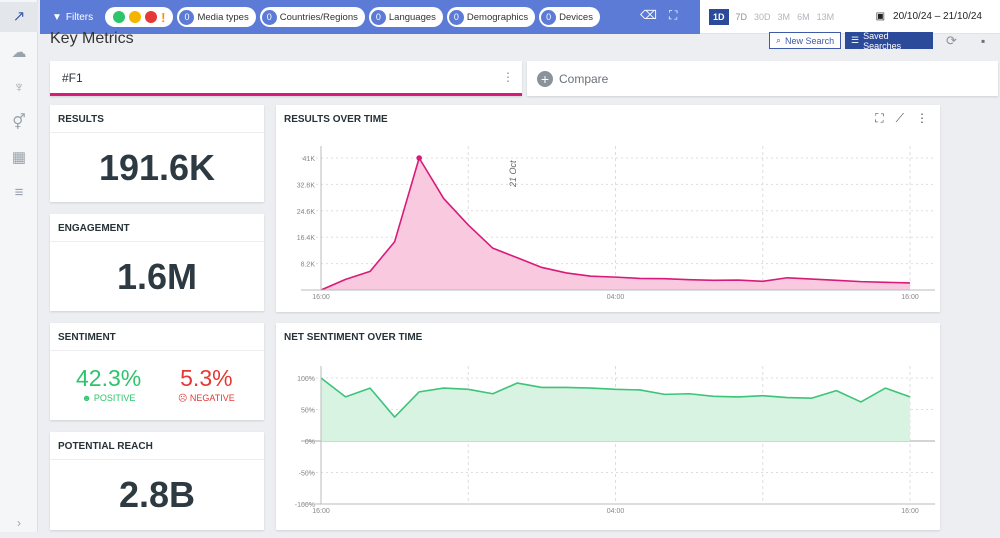 Image resolution: width=1000 pixels, height=538 pixels. What do you see at coordinates (19, 17) in the screenshot?
I see `trend-icon: ↗` at bounding box center [19, 17].